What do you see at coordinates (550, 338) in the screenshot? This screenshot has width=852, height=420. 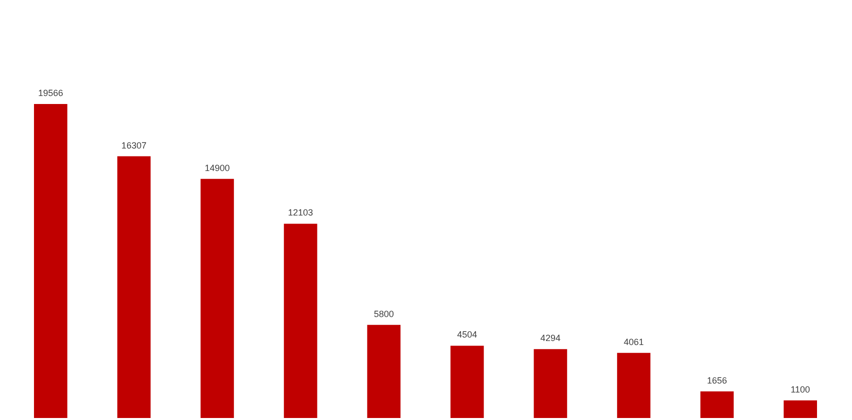 I see `data-label: 4294` at bounding box center [550, 338].